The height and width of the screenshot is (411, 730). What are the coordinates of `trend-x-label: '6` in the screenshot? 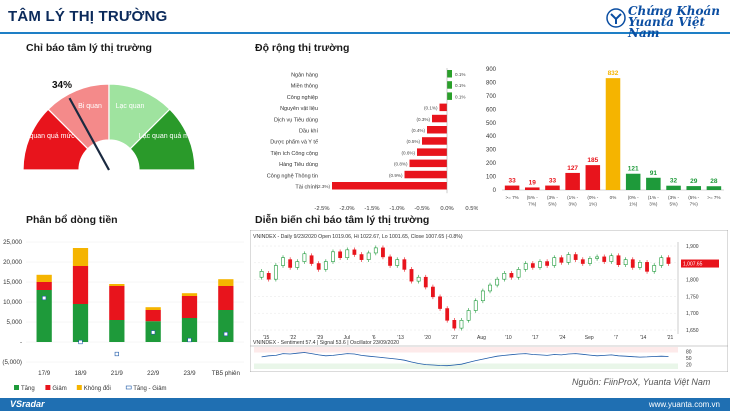 It's located at (374, 338).